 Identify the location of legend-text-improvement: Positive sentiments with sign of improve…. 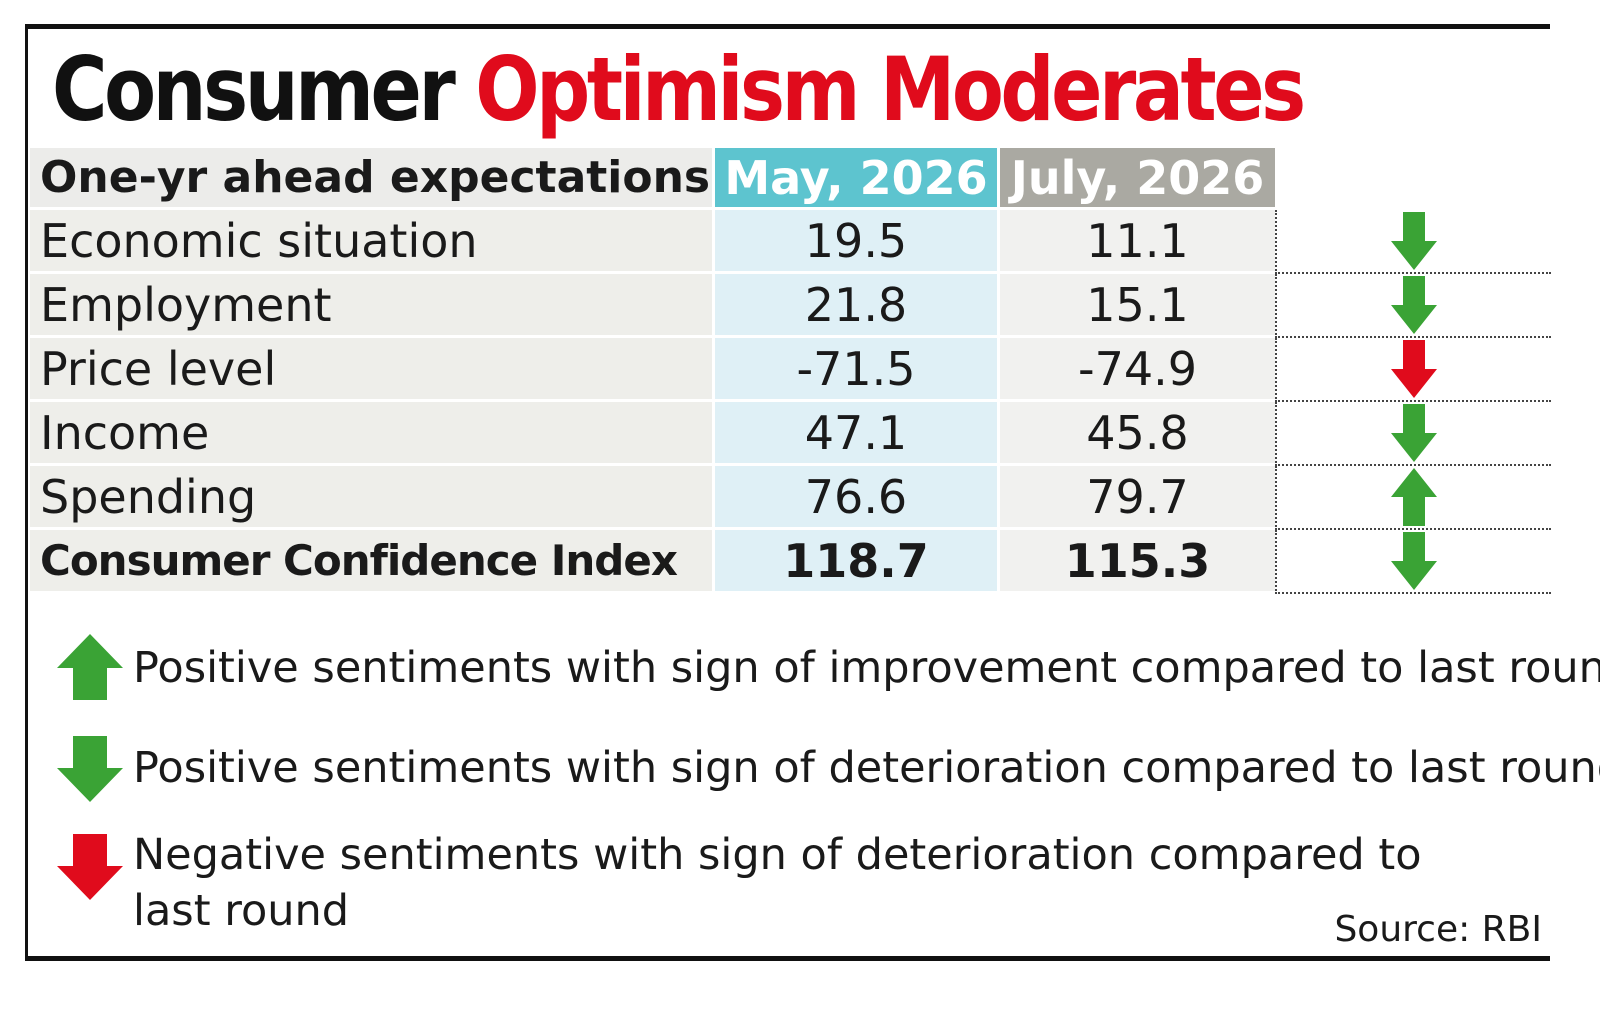
(866, 668).